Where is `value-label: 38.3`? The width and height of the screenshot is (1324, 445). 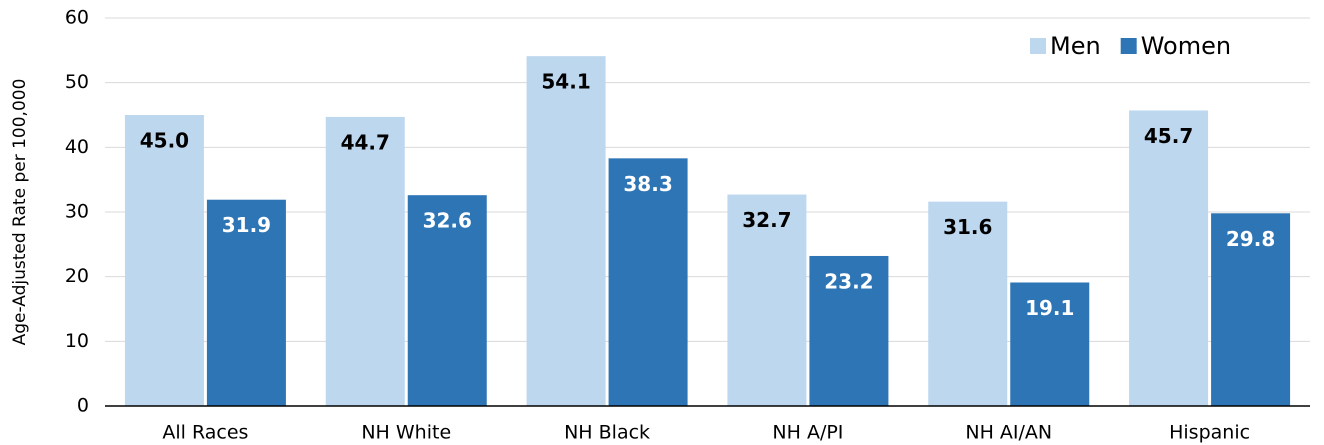 value-label: 38.3 is located at coordinates (647, 184).